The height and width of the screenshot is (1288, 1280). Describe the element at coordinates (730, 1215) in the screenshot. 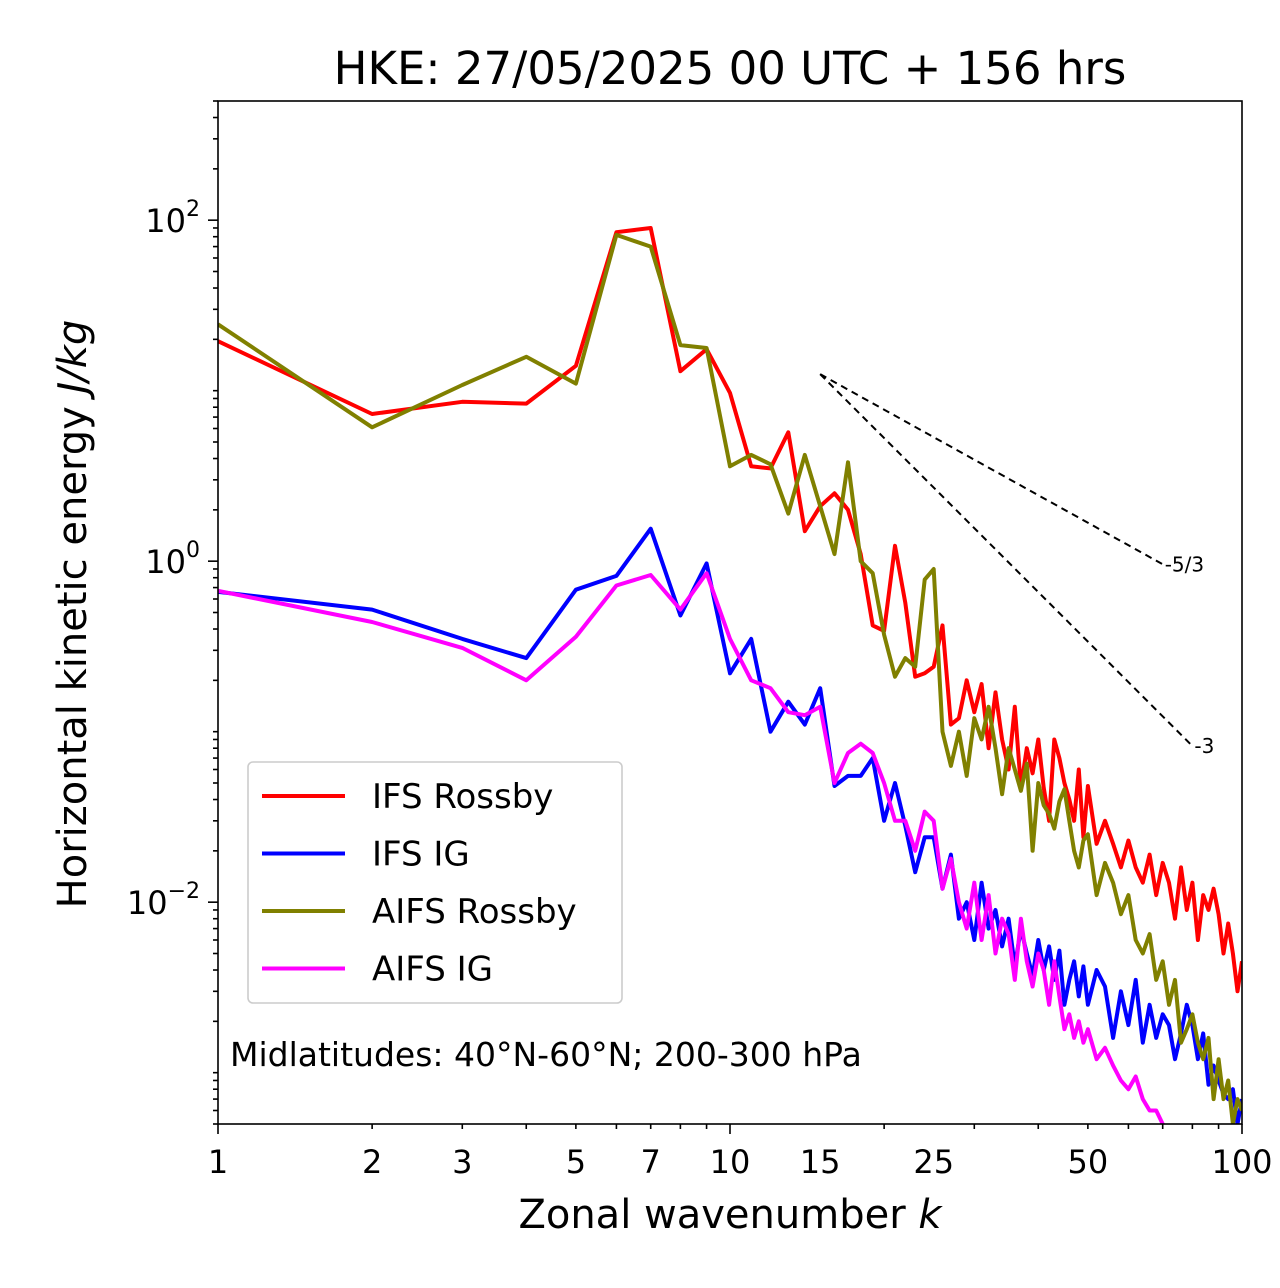

I see `x-axis-label: Zonal wavenumber k` at that location.